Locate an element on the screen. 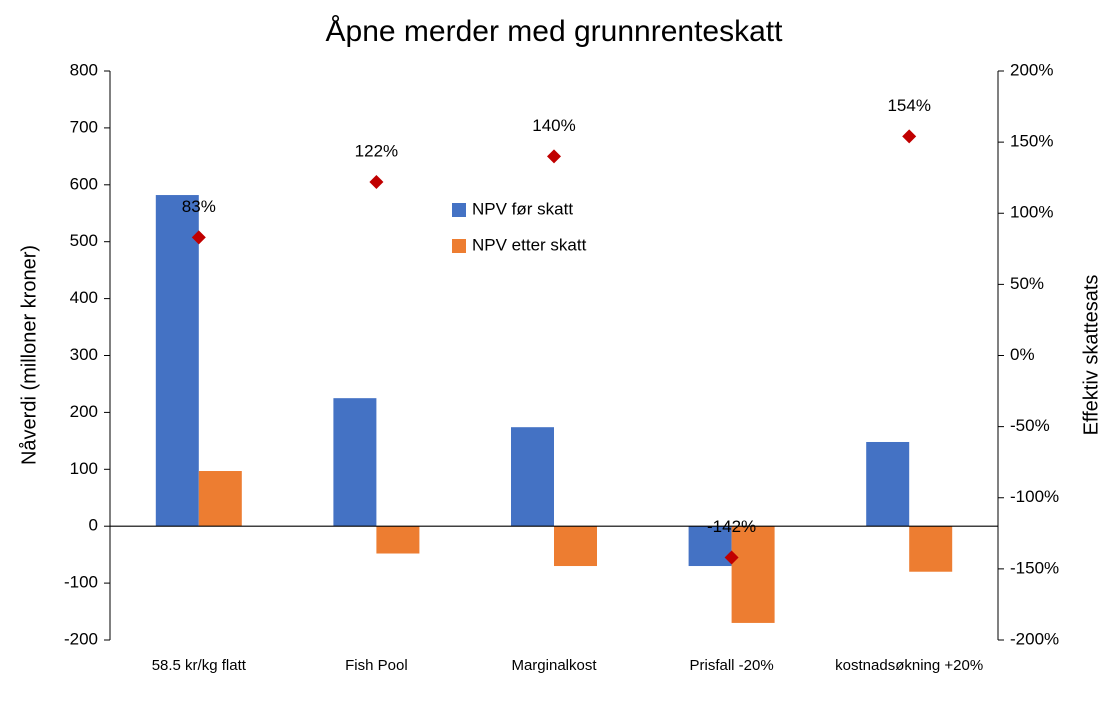  y-tick-label: 100 is located at coordinates (84, 468).